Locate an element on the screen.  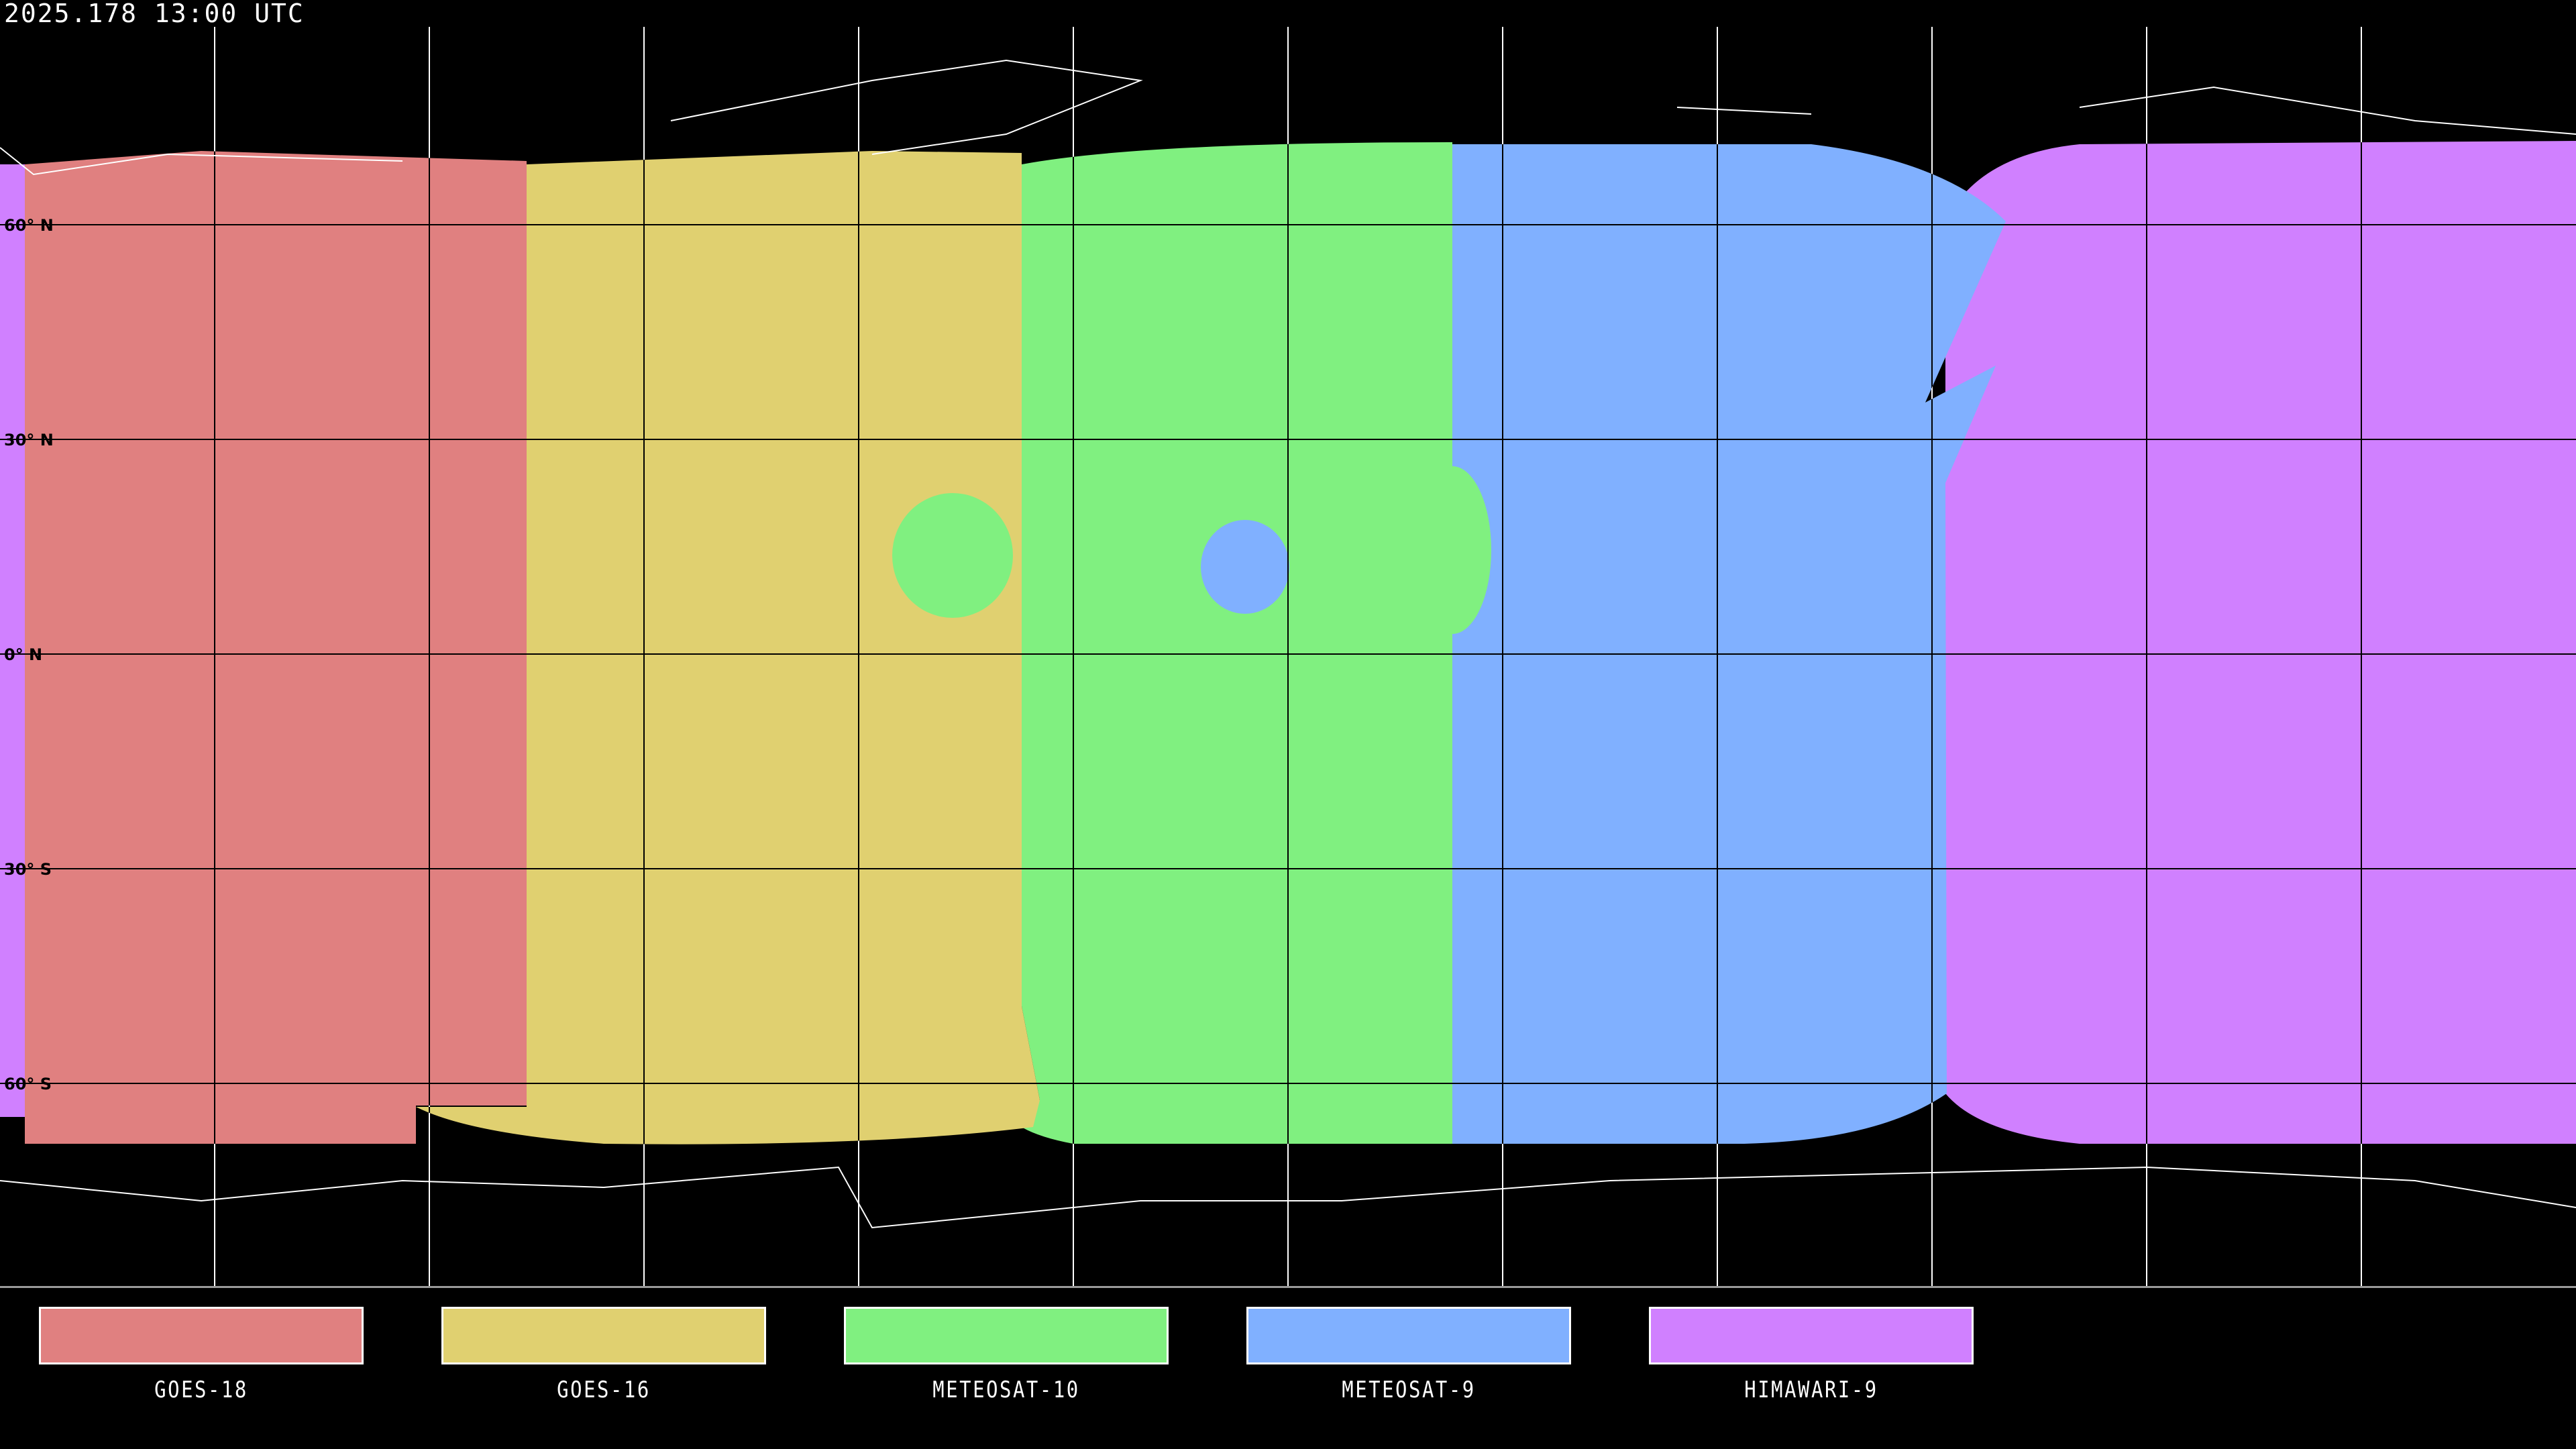
legend-label: METEOSAT-9 is located at coordinates (1409, 1390).